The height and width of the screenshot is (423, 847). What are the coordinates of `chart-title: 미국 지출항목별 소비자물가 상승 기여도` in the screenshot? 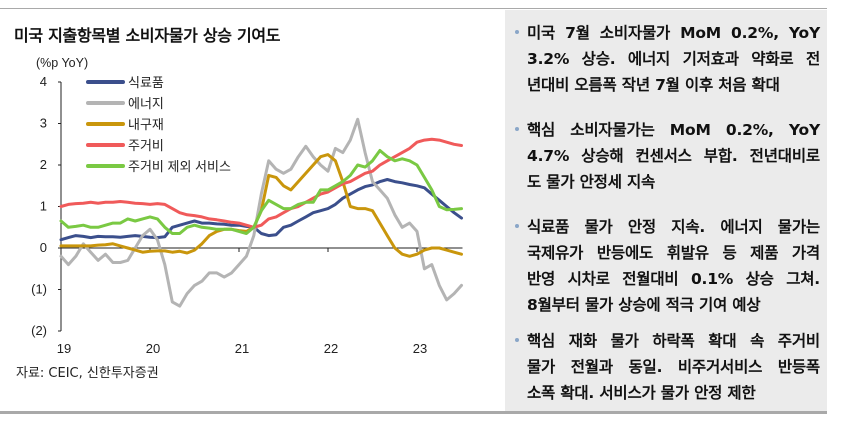 It's located at (147, 35).